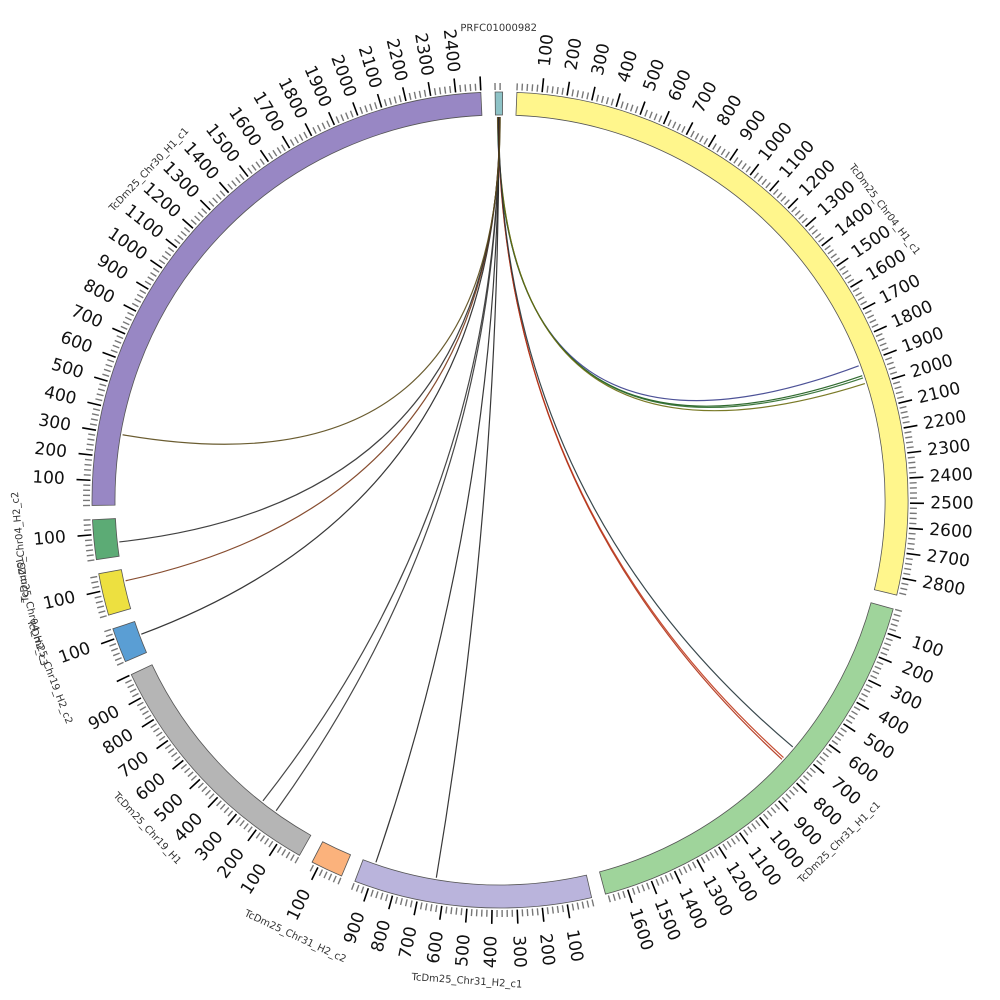 This screenshot has width=1000, height=1000. Describe the element at coordinates (50, 450) in the screenshot. I see `tick-label: 200` at that location.